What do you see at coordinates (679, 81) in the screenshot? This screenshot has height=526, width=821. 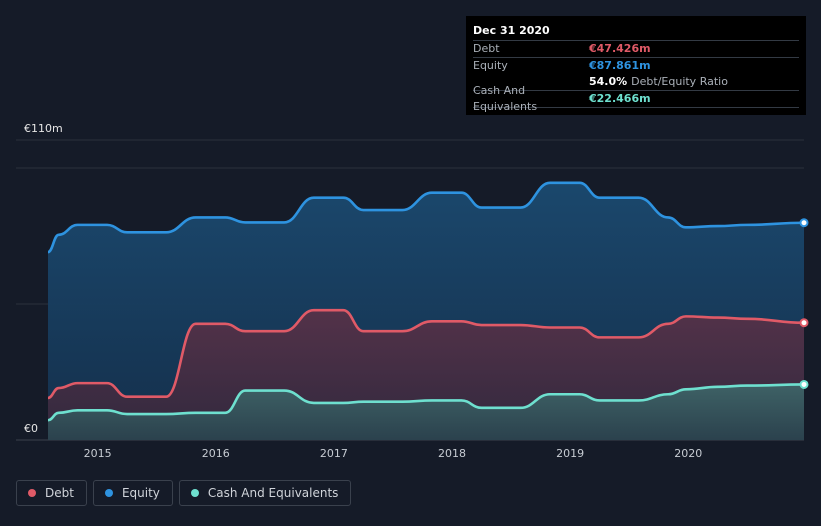 I see `tooltip-ratio-label: Debt/Equity Ratio` at bounding box center [679, 81].